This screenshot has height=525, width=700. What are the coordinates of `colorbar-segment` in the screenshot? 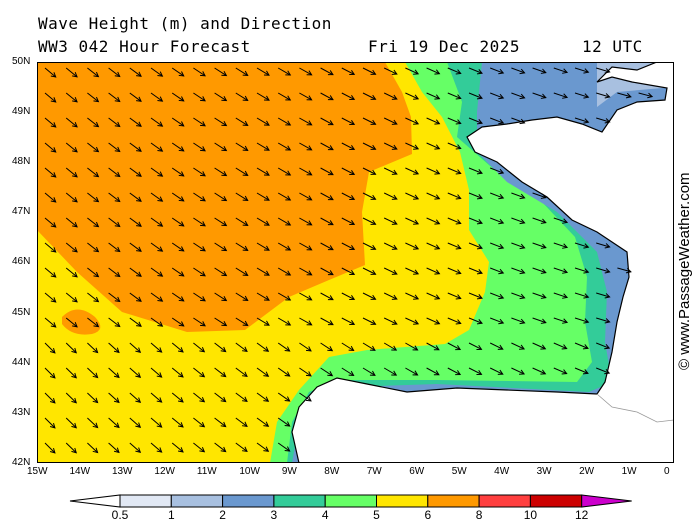 It's located at (453, 501).